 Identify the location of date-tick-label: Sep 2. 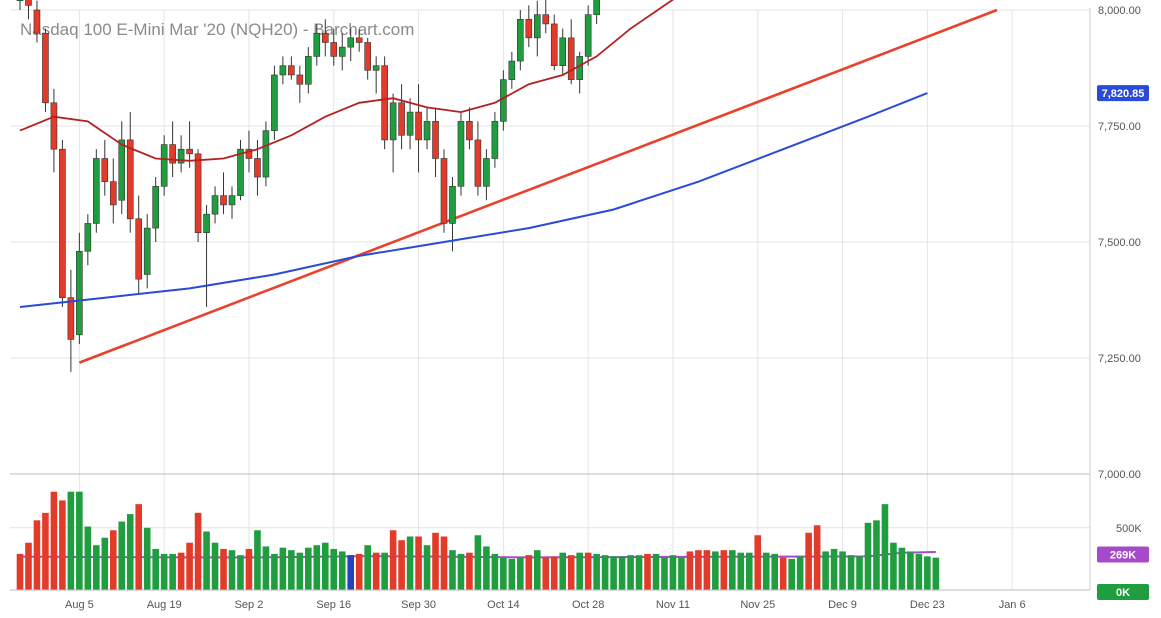
(249, 605).